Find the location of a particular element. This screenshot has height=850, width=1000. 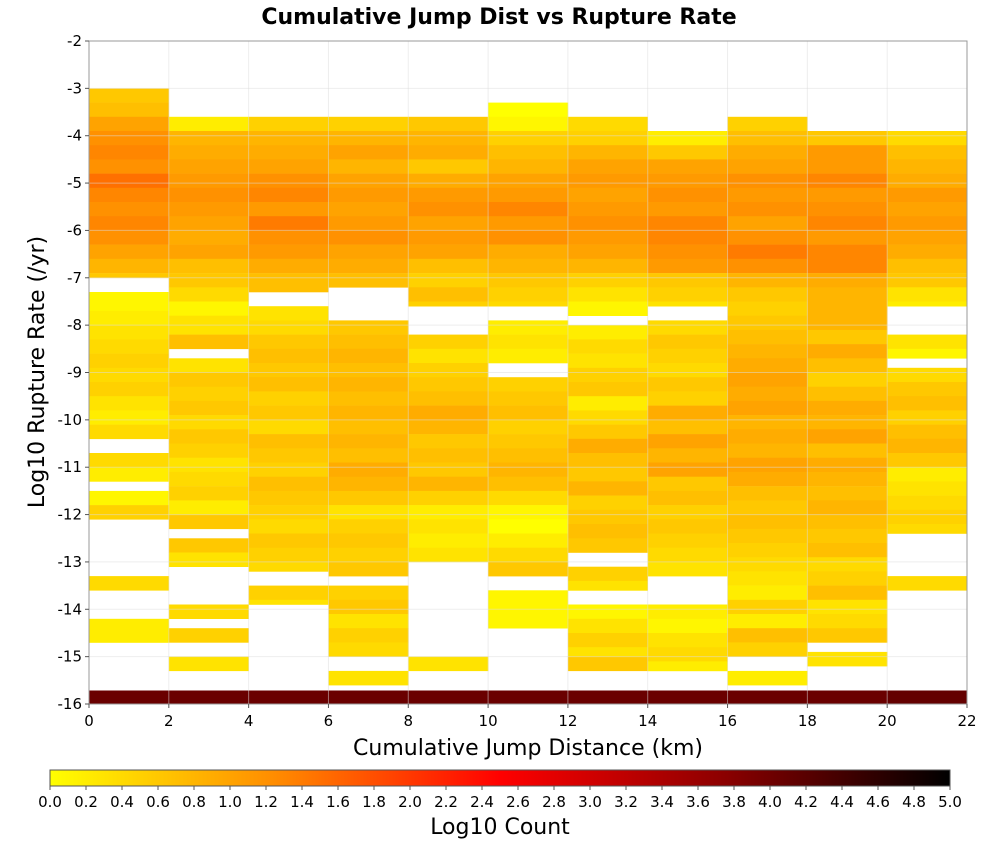

y-tick-label: -9 is located at coordinates (74, 373).